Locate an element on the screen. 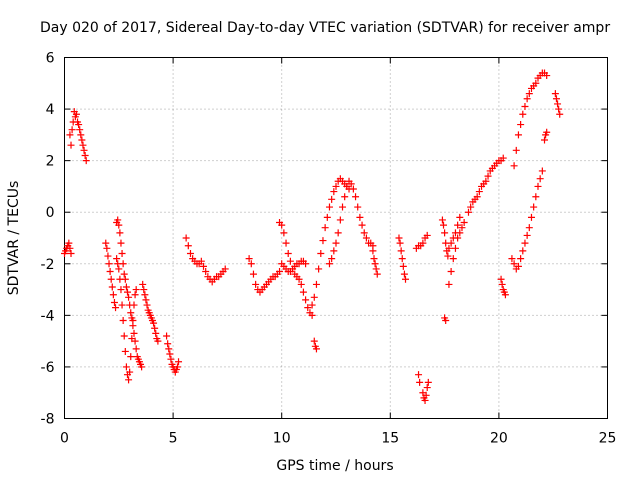 The height and width of the screenshot is (480, 640). x-tick-label: 20 is located at coordinates (499, 439).